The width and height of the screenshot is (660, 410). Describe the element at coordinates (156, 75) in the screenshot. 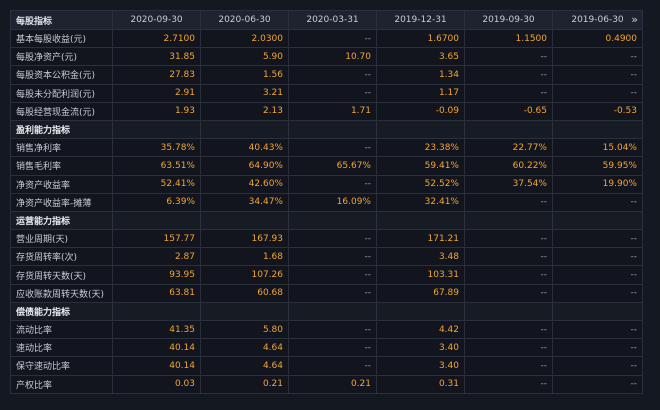

I see `value-cell: 27.83` at that location.